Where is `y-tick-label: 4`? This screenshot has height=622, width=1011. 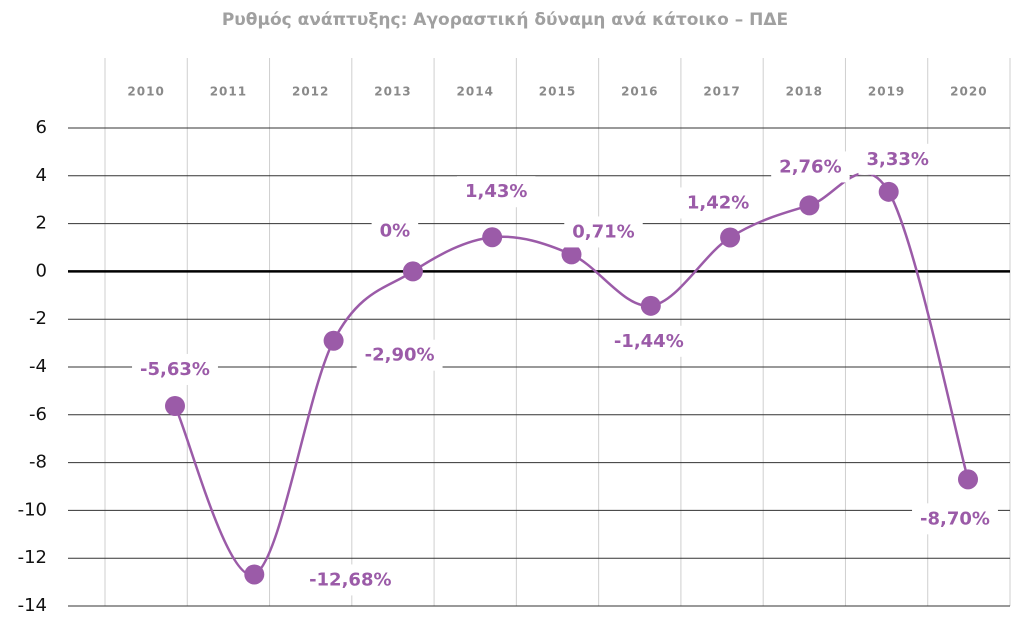
y-tick-label: 4 is located at coordinates (41, 175).